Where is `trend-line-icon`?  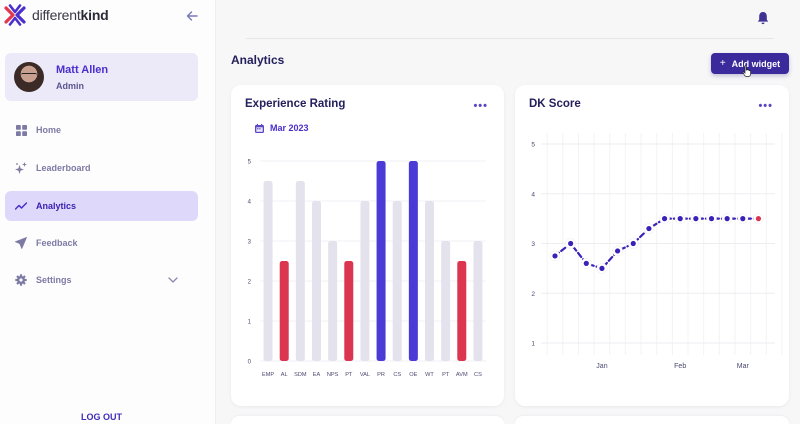
trend-line-icon is located at coordinates (21, 206).